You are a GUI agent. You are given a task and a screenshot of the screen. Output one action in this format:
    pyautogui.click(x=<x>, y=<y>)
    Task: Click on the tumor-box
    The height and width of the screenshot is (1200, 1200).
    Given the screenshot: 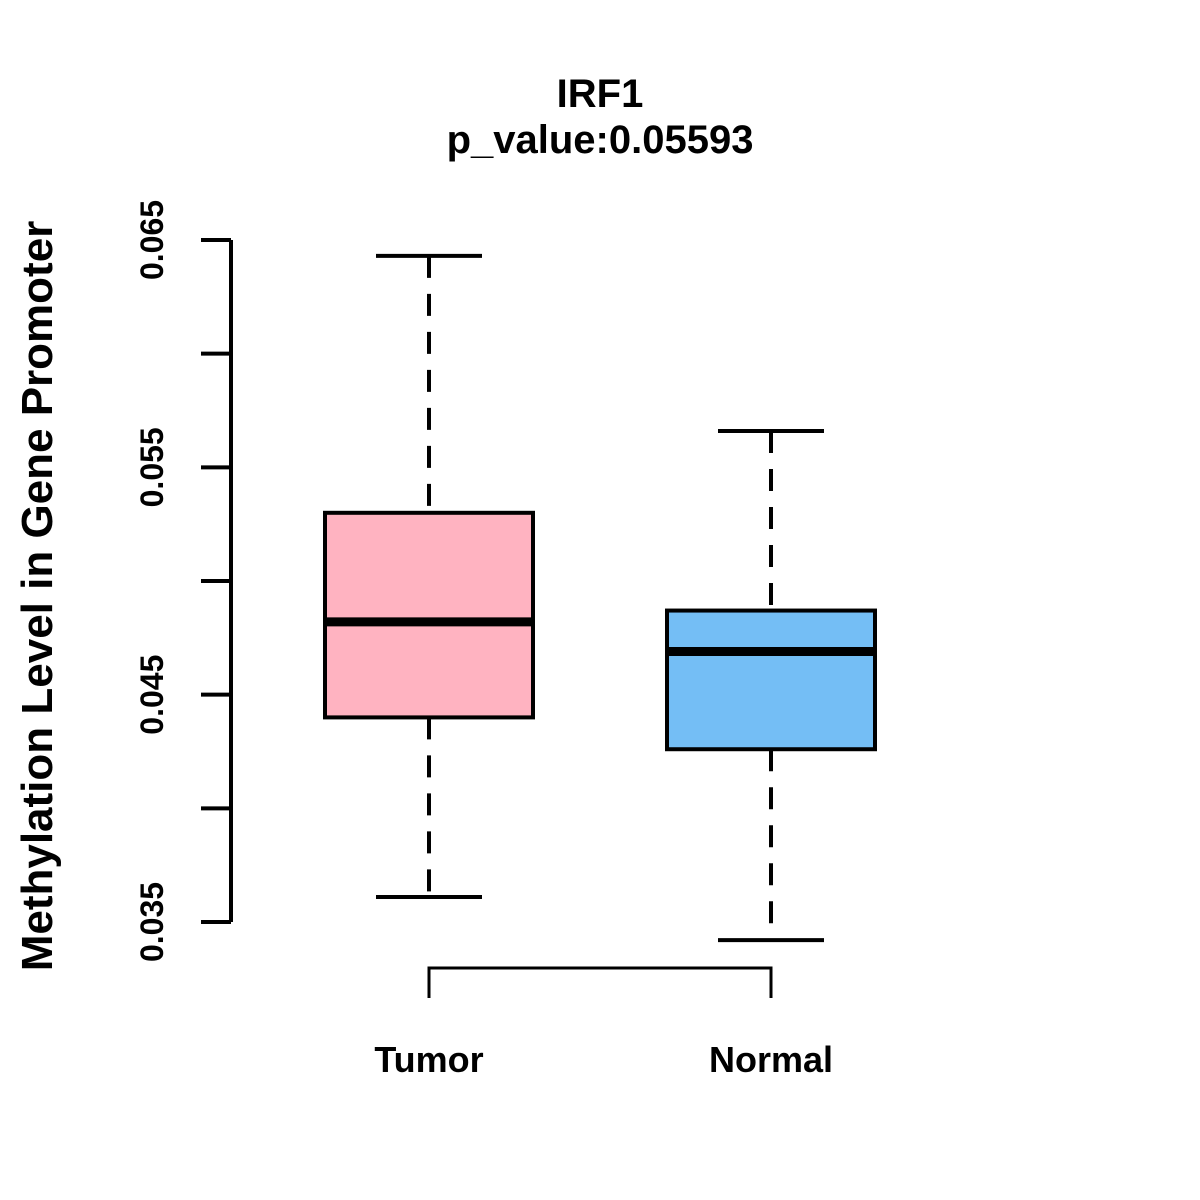 What is the action you would take?
    pyautogui.click(x=429, y=615)
    